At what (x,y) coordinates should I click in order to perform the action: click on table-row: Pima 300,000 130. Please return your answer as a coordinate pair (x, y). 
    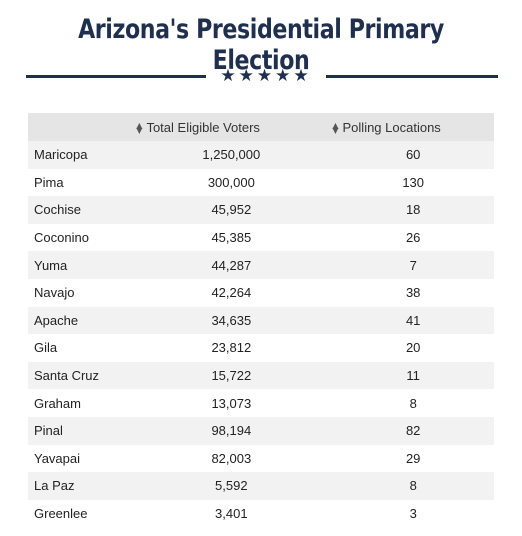
    Looking at the image, I should click on (261, 182).